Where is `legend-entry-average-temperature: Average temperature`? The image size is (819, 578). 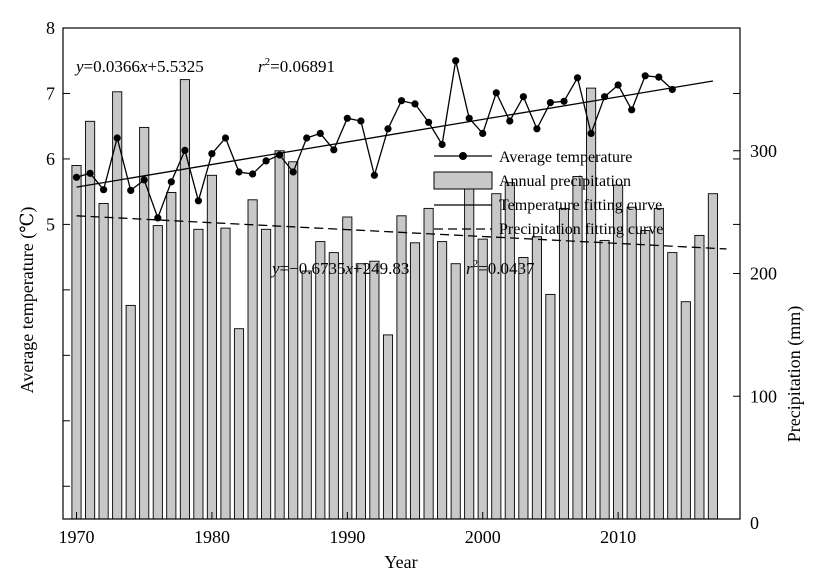 legend-entry-average-temperature: Average temperature is located at coordinates (533, 157).